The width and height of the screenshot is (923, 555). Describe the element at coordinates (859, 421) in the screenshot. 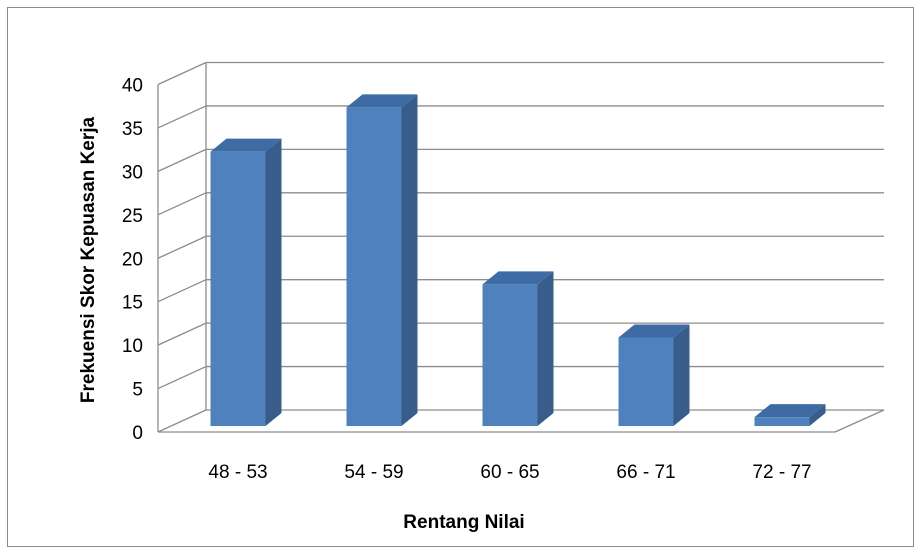

I see `floor-right-edge` at that location.